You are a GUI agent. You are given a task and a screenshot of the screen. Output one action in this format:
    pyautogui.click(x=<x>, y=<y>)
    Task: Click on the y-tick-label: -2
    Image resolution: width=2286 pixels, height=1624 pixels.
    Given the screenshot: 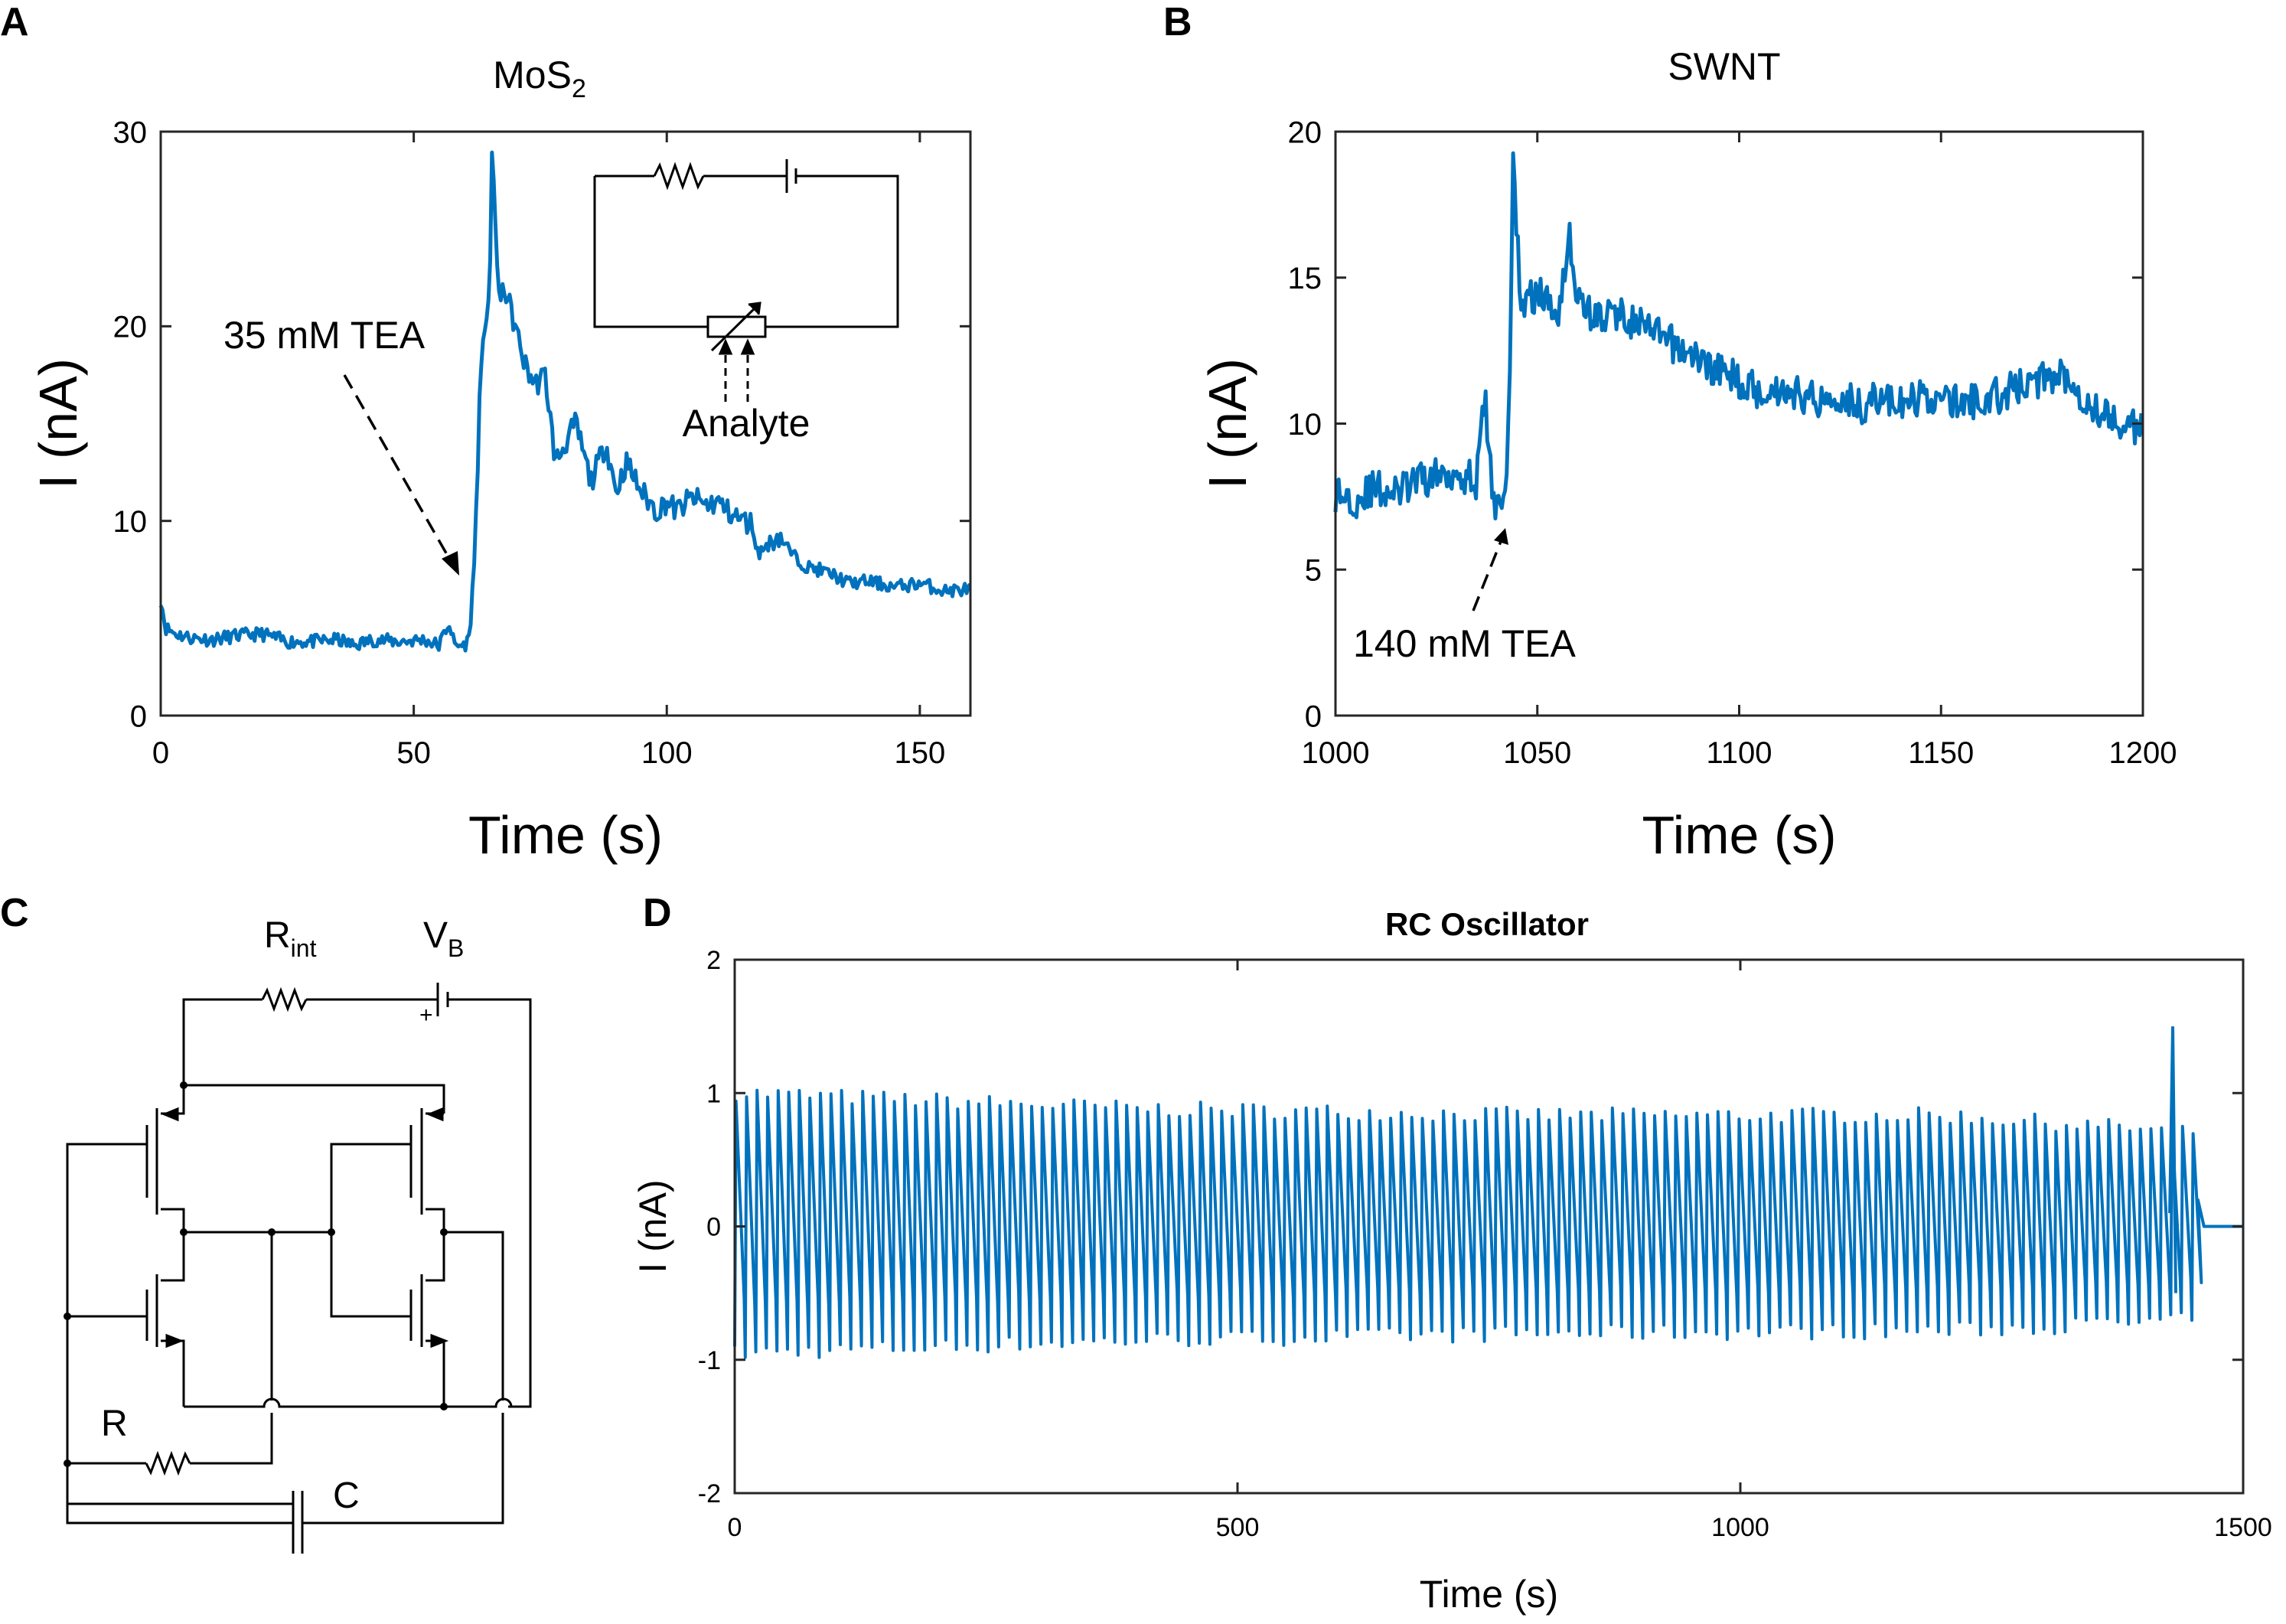 What is the action you would take?
    pyautogui.click(x=709, y=1493)
    